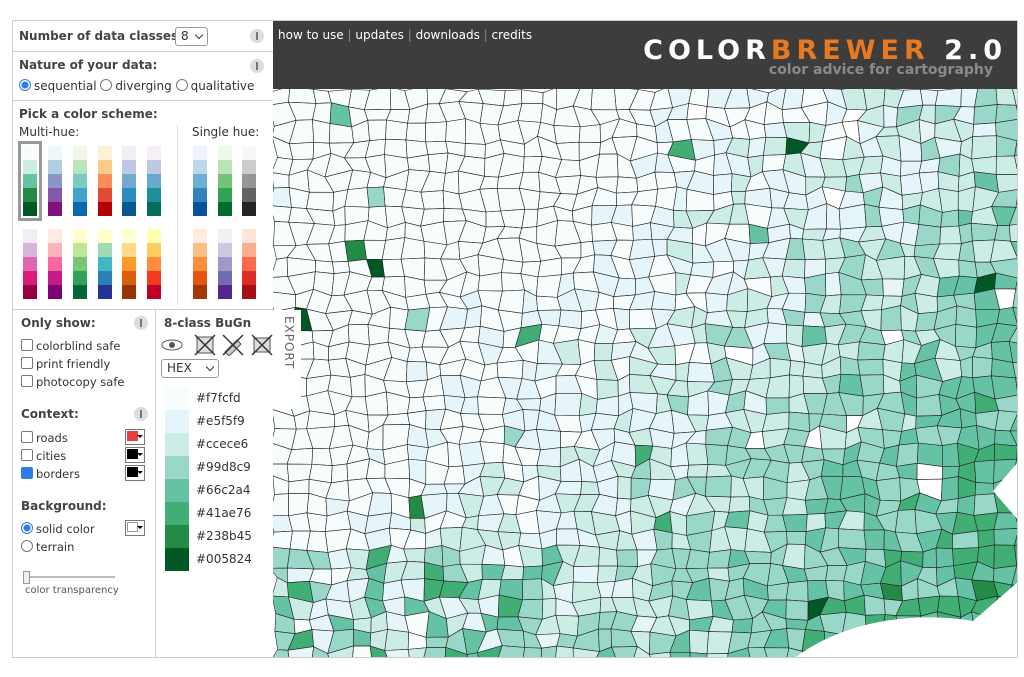  Describe the element at coordinates (72, 364) in the screenshot. I see `checkbox: print friendly` at that location.